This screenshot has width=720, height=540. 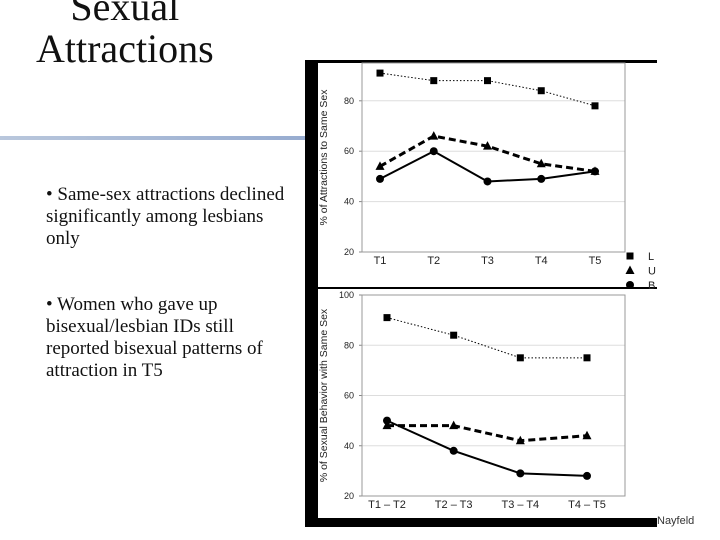 I want to click on y-axis-label: % of Attractions to Same Sex, so click(x=324, y=157).